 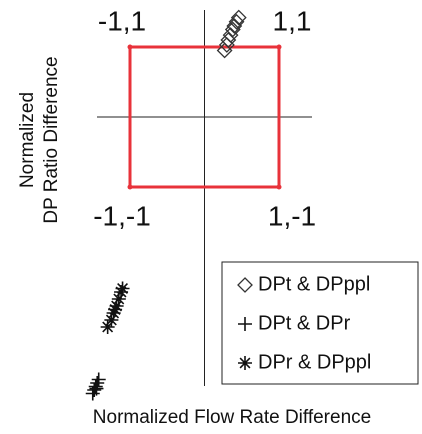 What do you see at coordinates (27, 140) in the screenshot?
I see `y-axis-label: Normalized` at bounding box center [27, 140].